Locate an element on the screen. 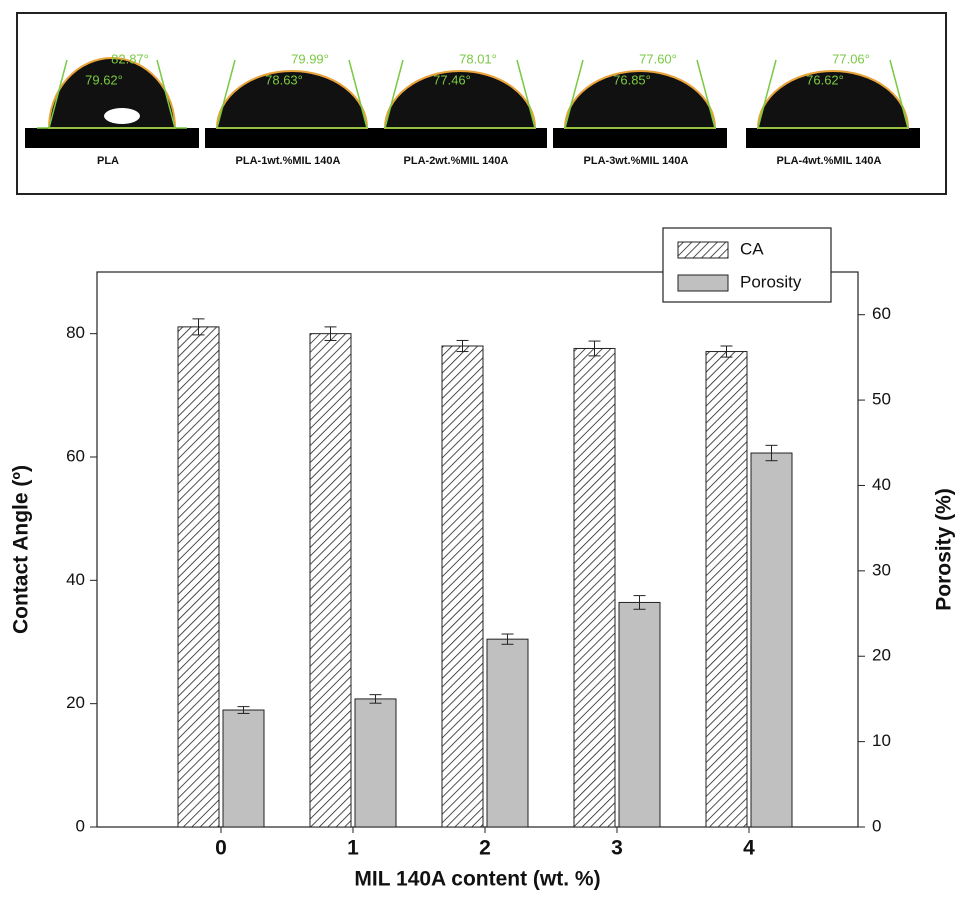 This screenshot has width=963, height=899. y2-tick-label: 50 is located at coordinates (881, 399).